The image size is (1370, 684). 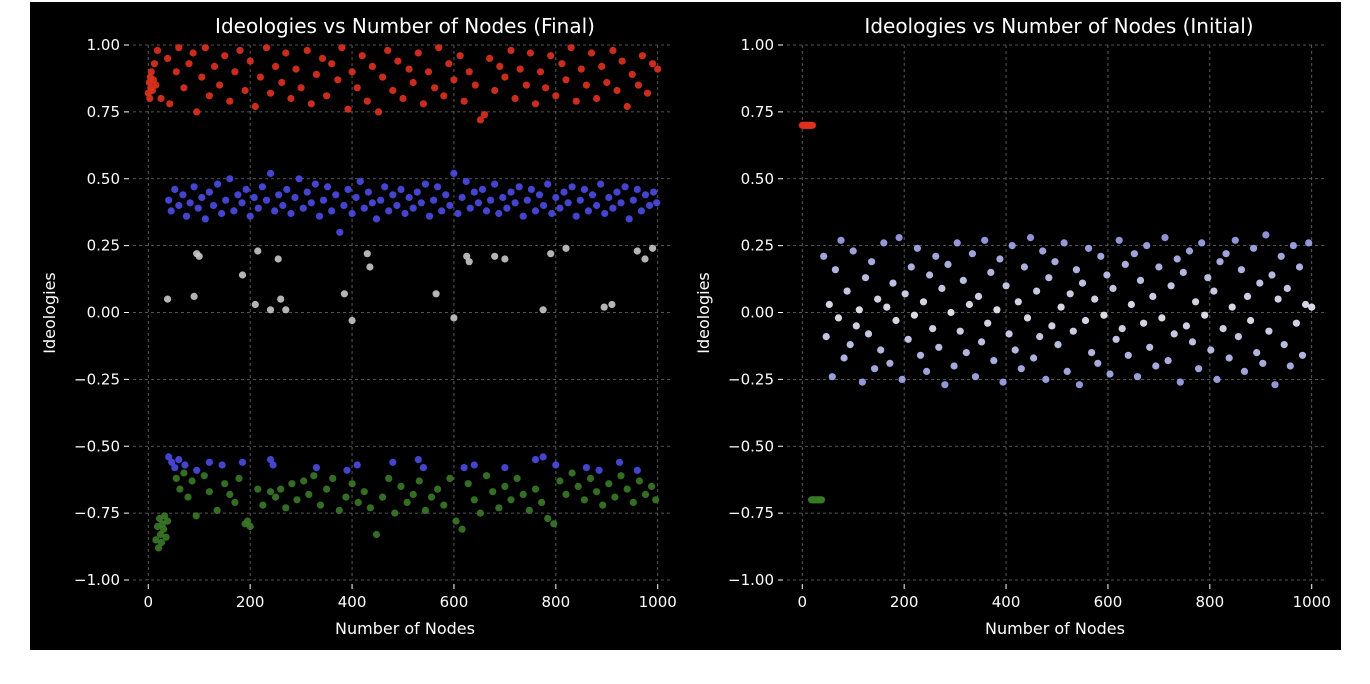 I want to click on x-tick-label: 600, so click(x=1108, y=602).